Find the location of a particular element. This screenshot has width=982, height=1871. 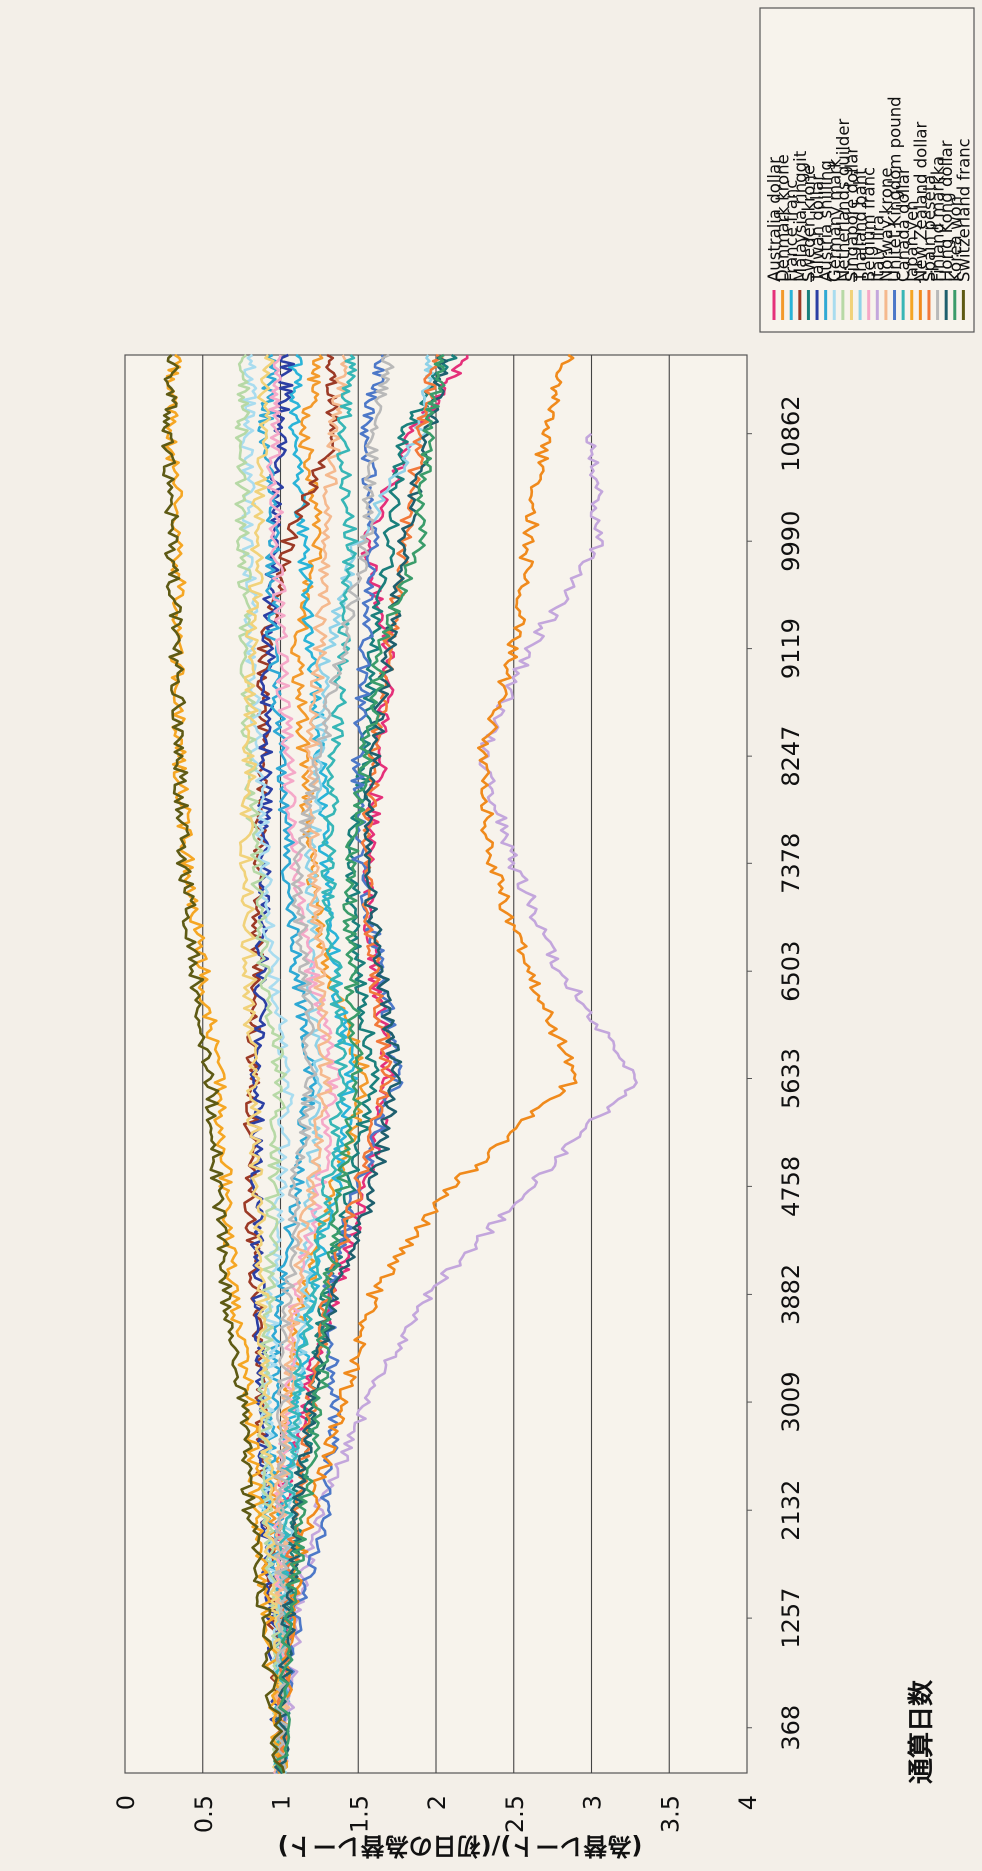

legend-label: Unitet Kingdom pound is located at coordinates (895, 189).